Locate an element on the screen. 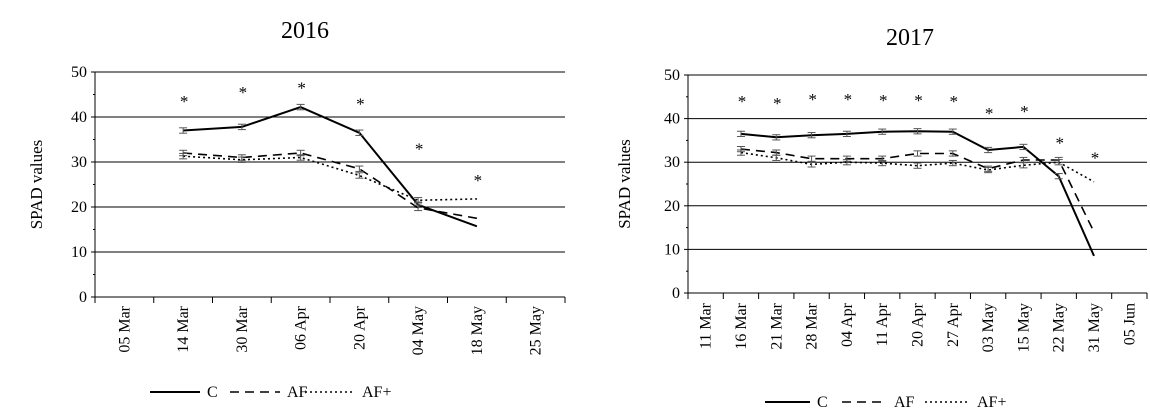  x-tick-label: 31 May is located at coordinates (1094, 327).